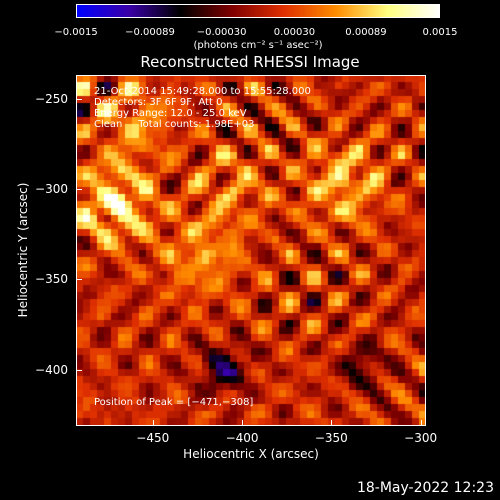  I want to click on total-counts-text: Clean Total counts: 1.98E+03, so click(174, 124).